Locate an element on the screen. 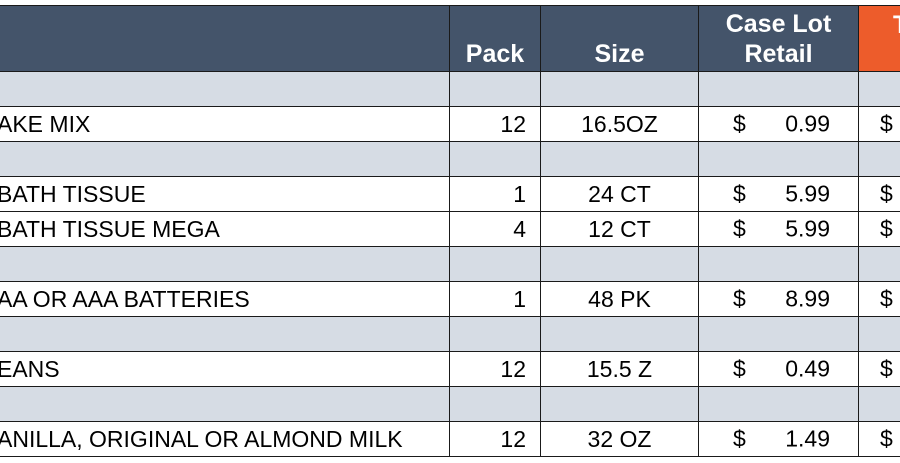  price-amount: 1.49 is located at coordinates (807, 438).